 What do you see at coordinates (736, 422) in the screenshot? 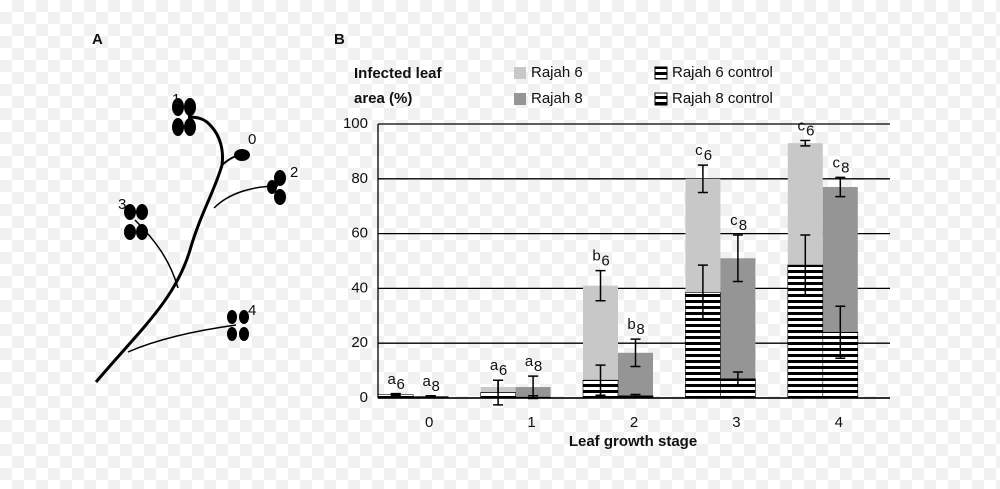
I see `x-tick-label: 3` at bounding box center [736, 422].